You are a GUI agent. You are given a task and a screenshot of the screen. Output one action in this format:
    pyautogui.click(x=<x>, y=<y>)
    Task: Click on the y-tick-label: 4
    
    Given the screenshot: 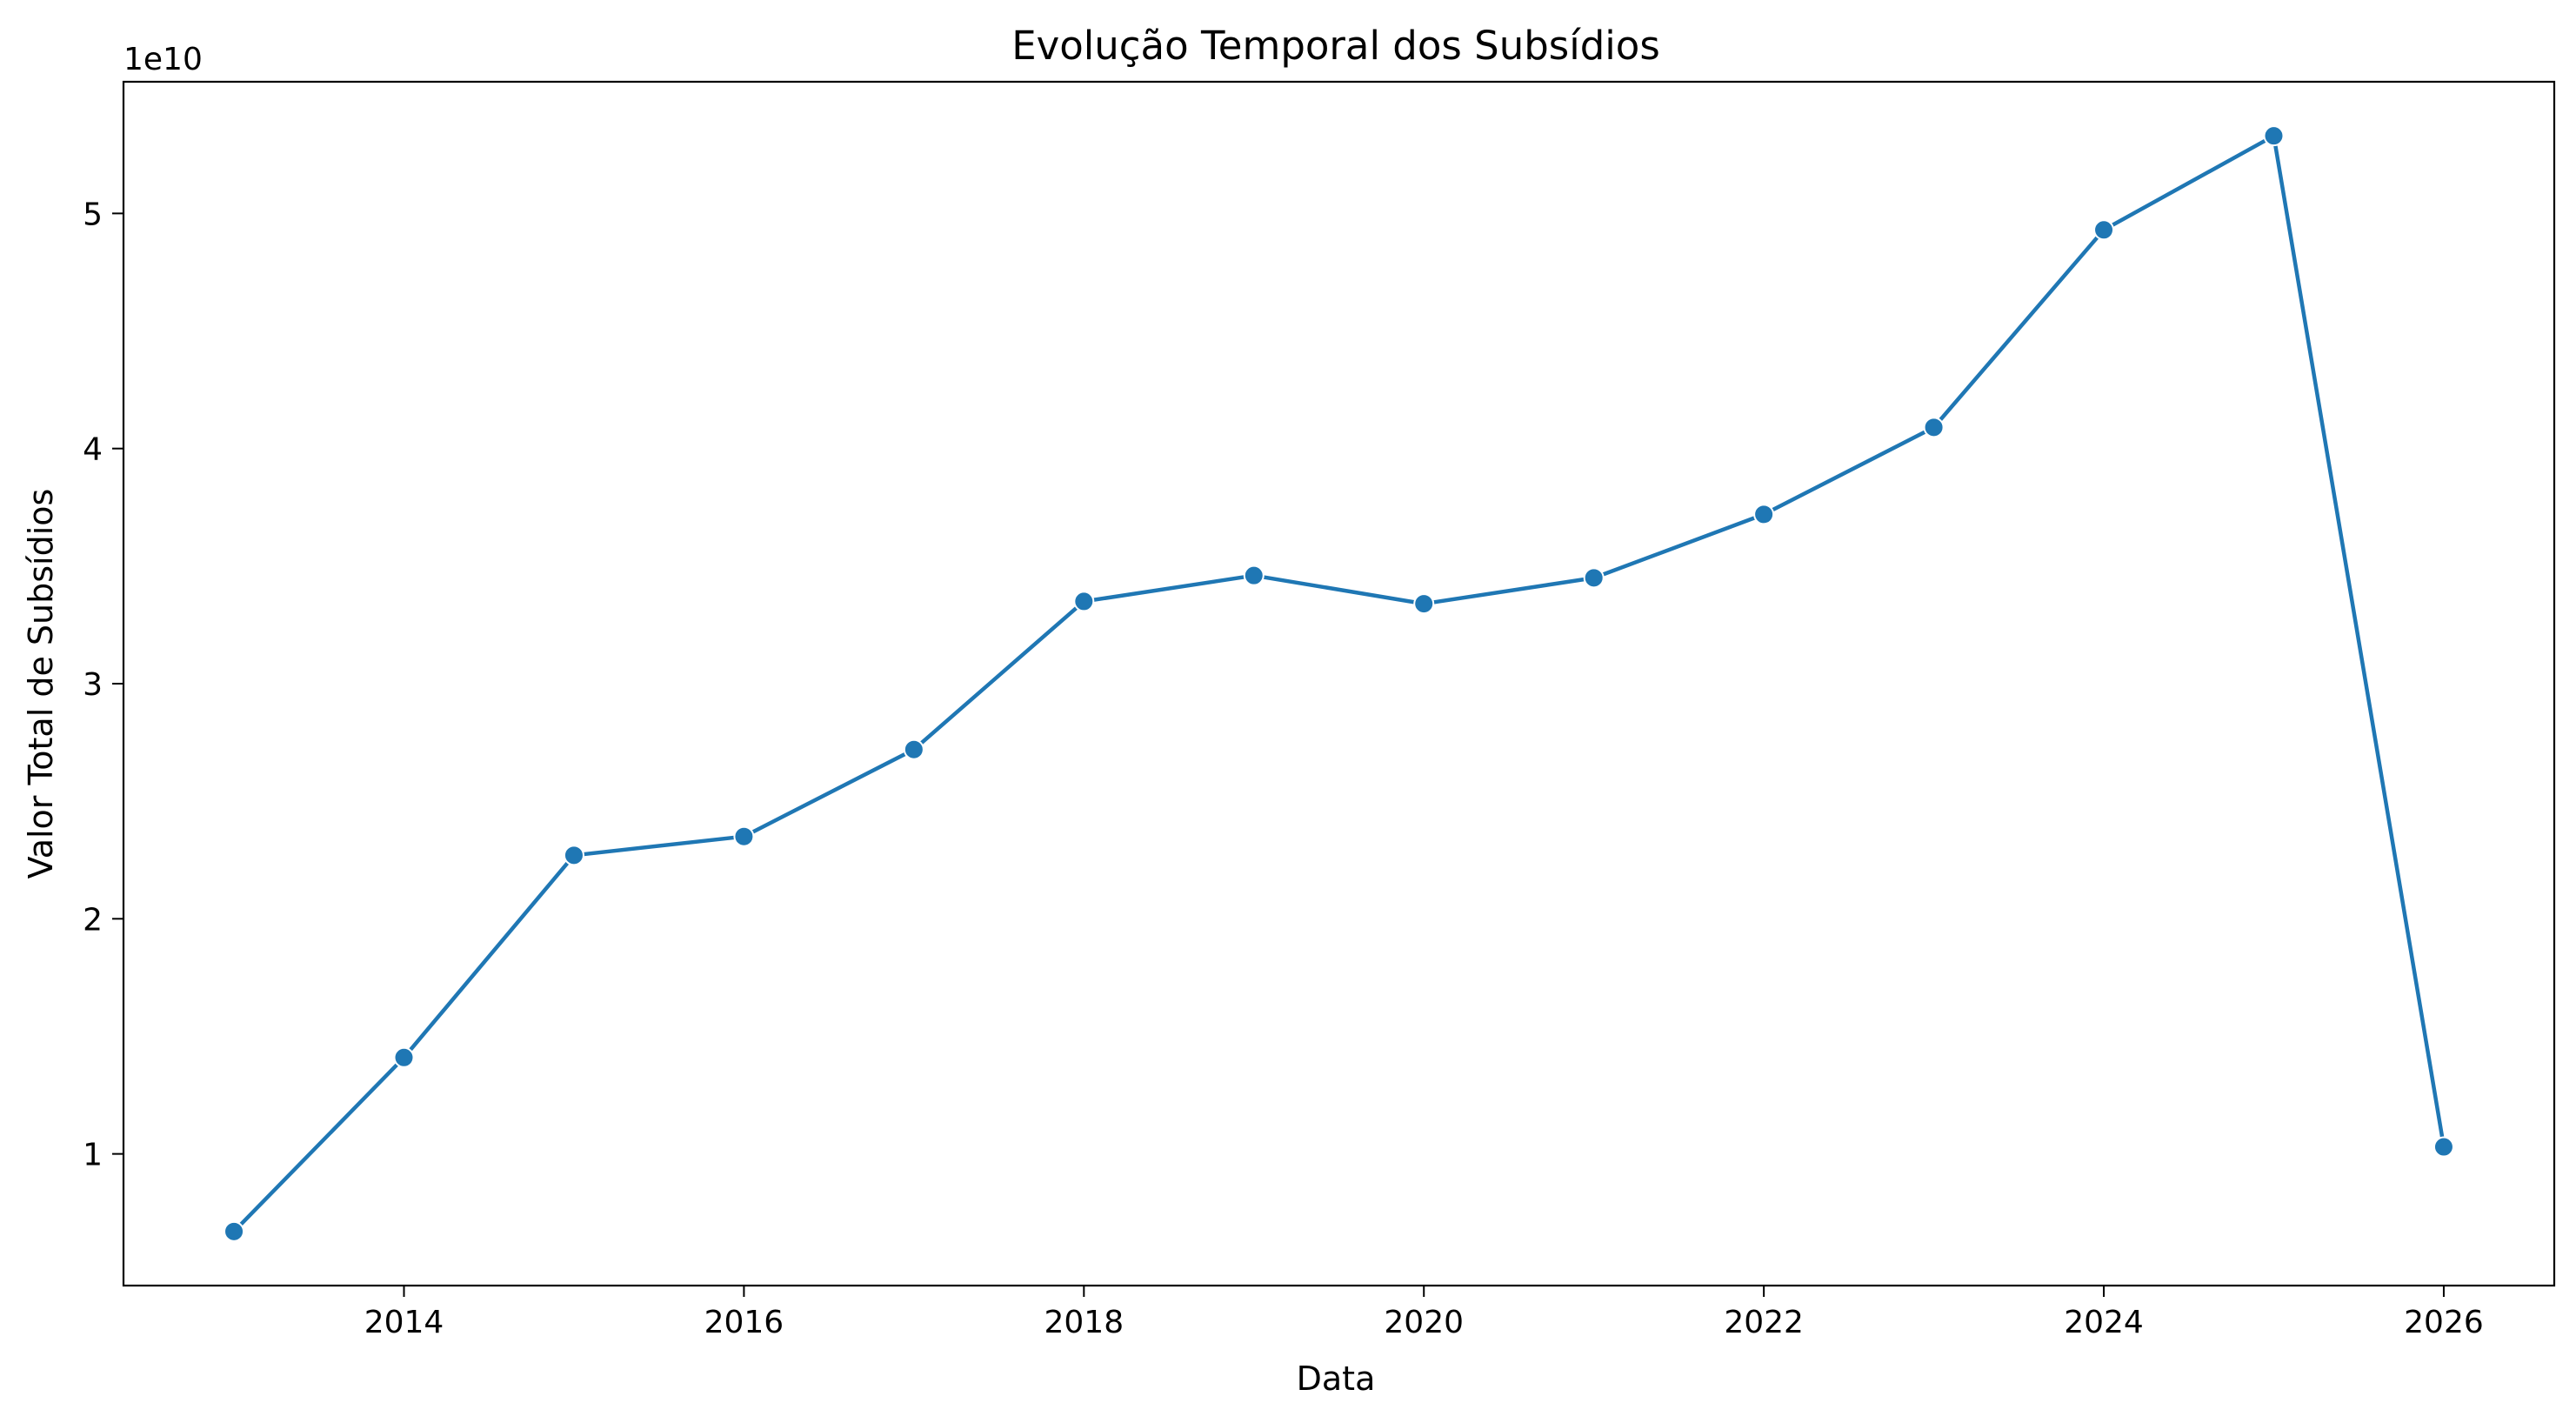 What is the action you would take?
    pyautogui.click(x=93, y=450)
    